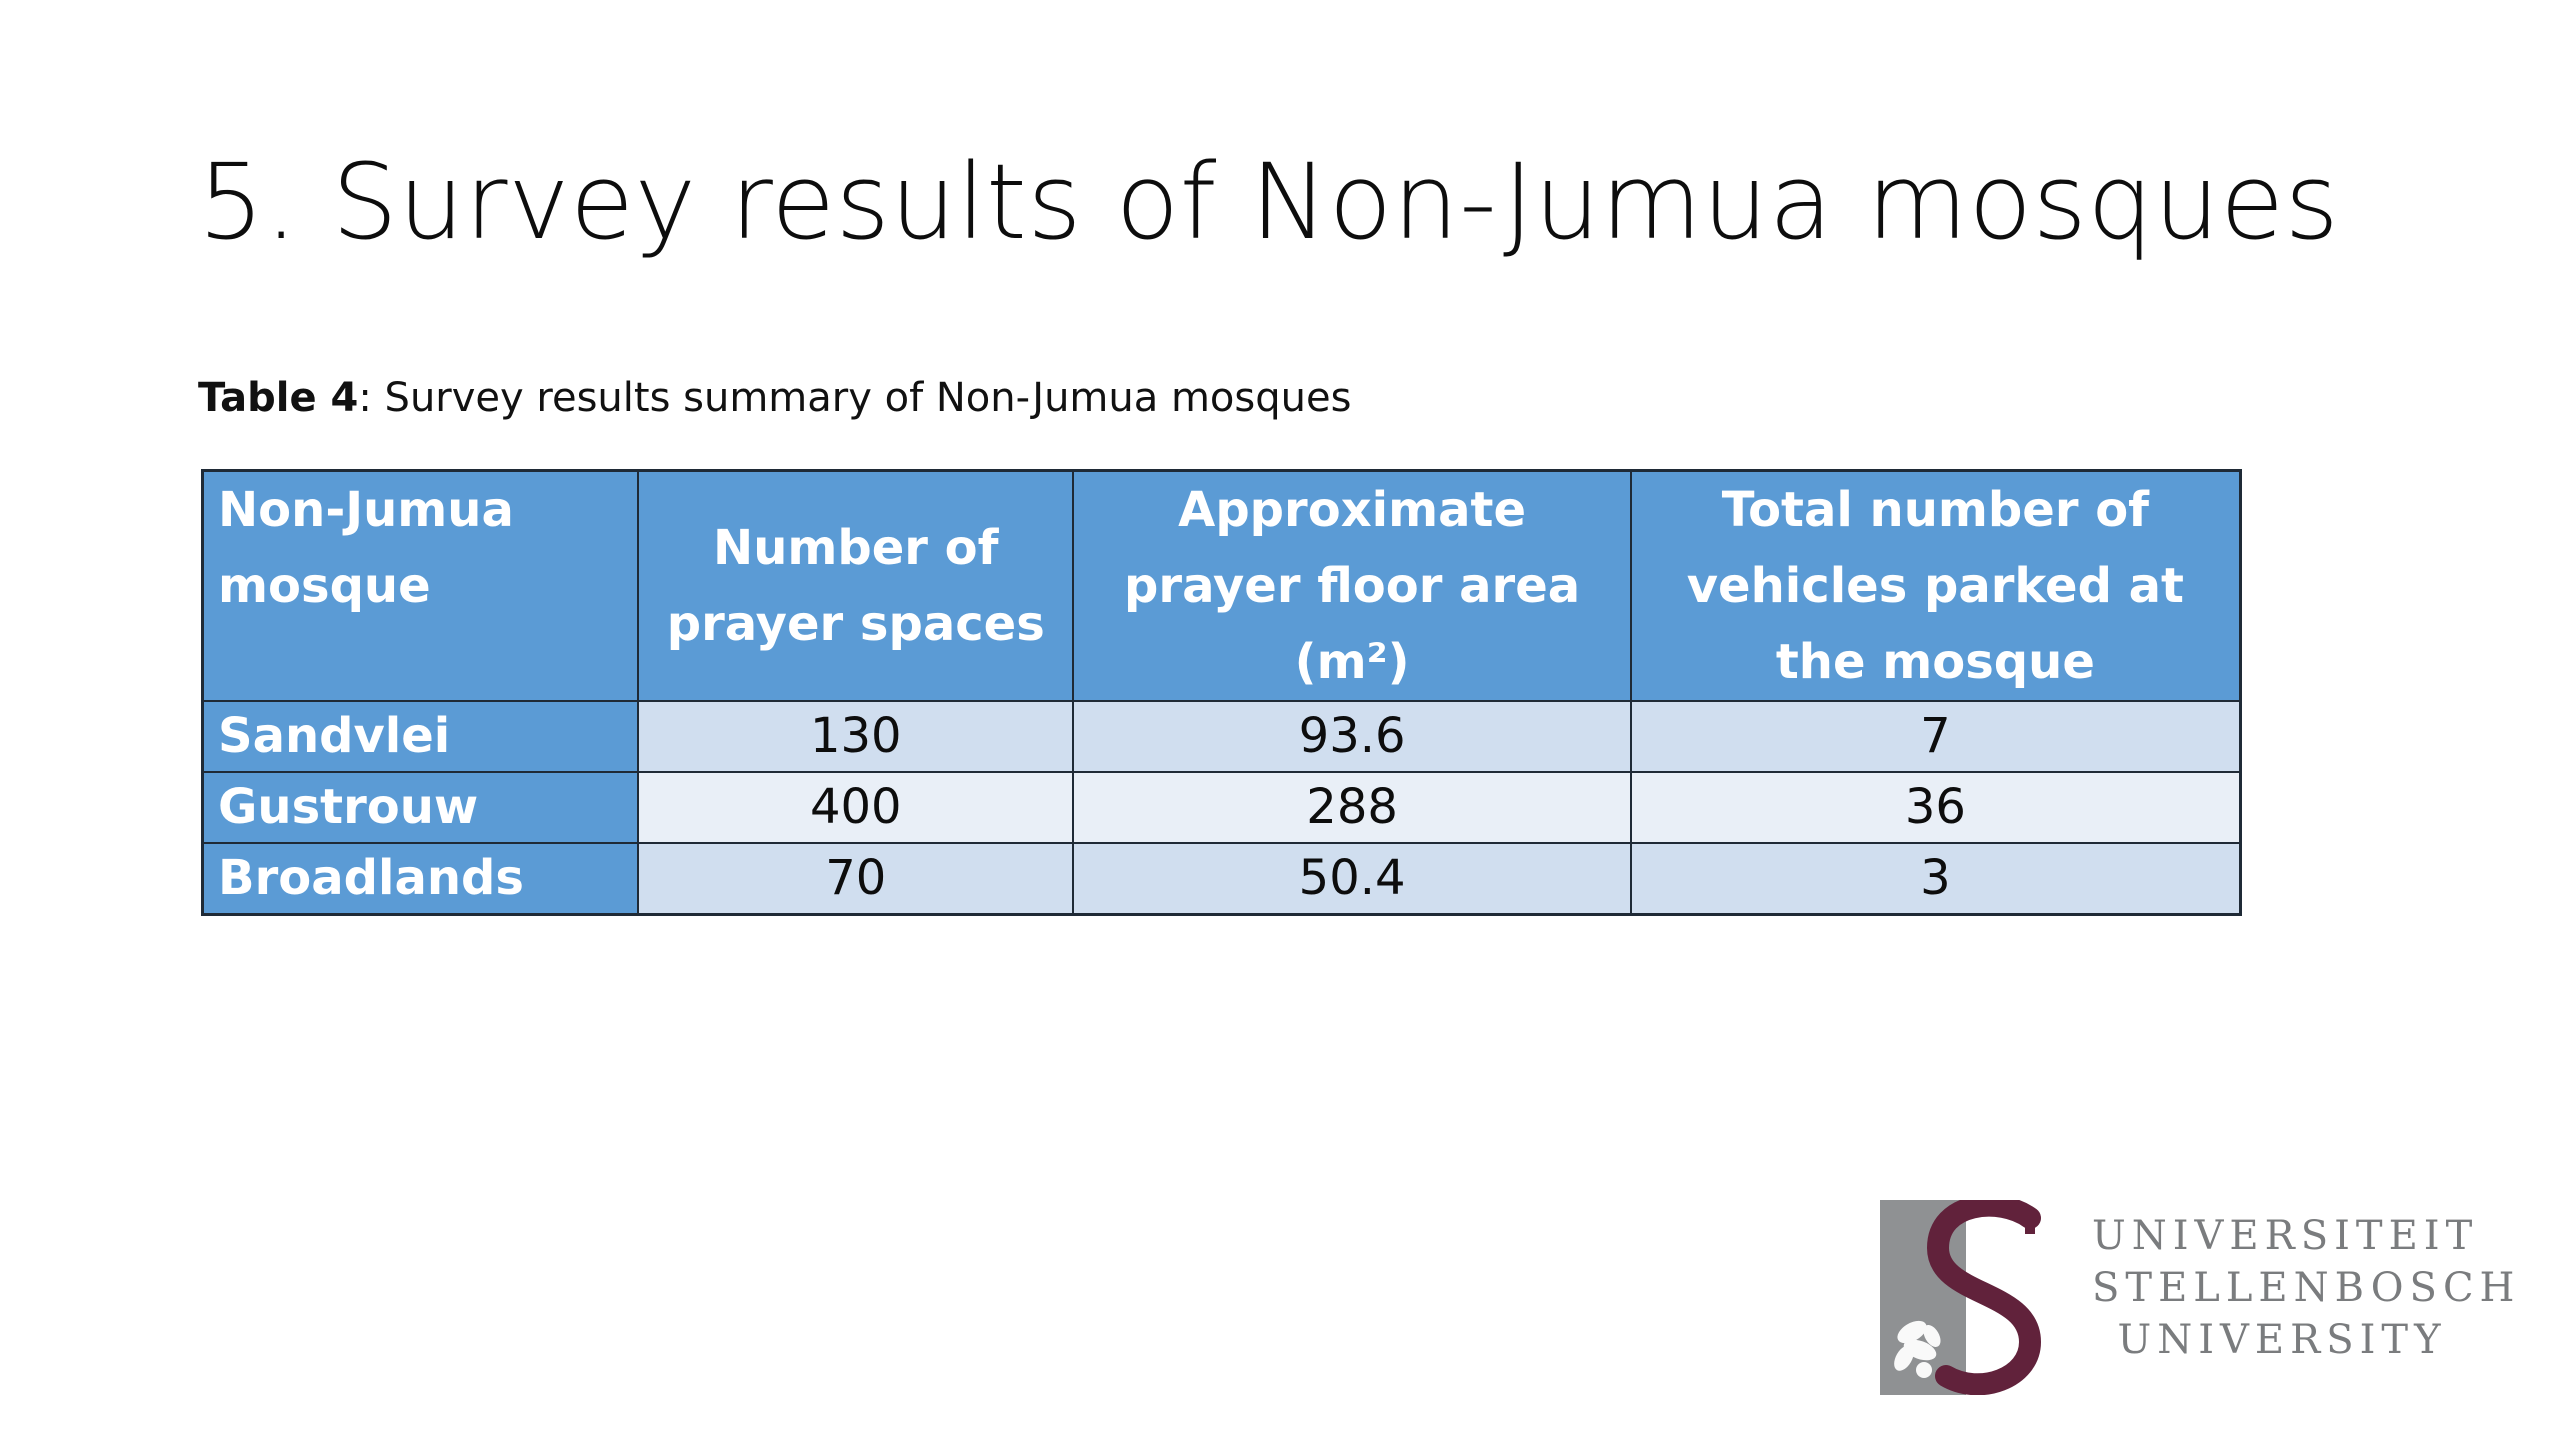 The height and width of the screenshot is (1440, 2560). I want to click on table-caption-label: Table 4, so click(278, 398).